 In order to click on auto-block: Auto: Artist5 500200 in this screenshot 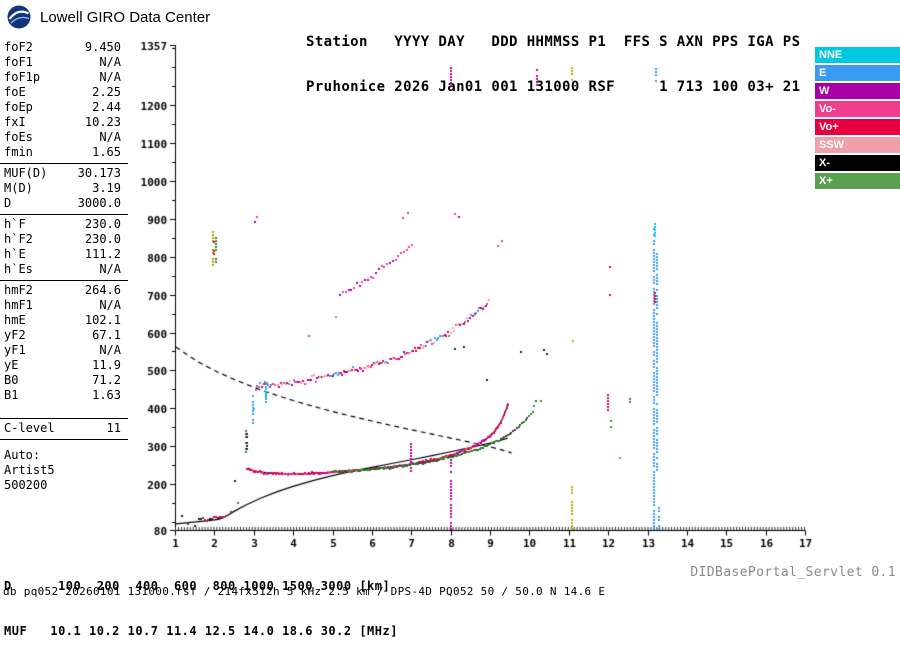, I will do `click(64, 470)`.